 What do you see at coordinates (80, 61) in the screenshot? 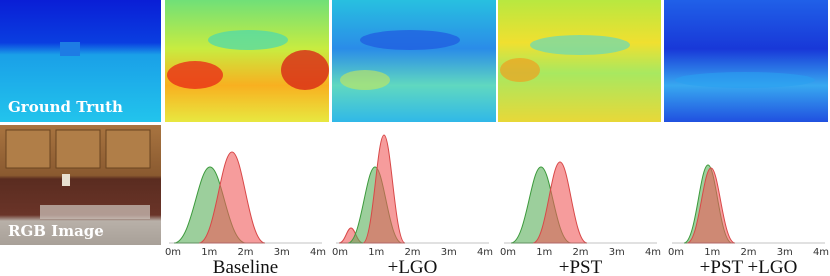
I see `ground-truth-map` at bounding box center [80, 61].